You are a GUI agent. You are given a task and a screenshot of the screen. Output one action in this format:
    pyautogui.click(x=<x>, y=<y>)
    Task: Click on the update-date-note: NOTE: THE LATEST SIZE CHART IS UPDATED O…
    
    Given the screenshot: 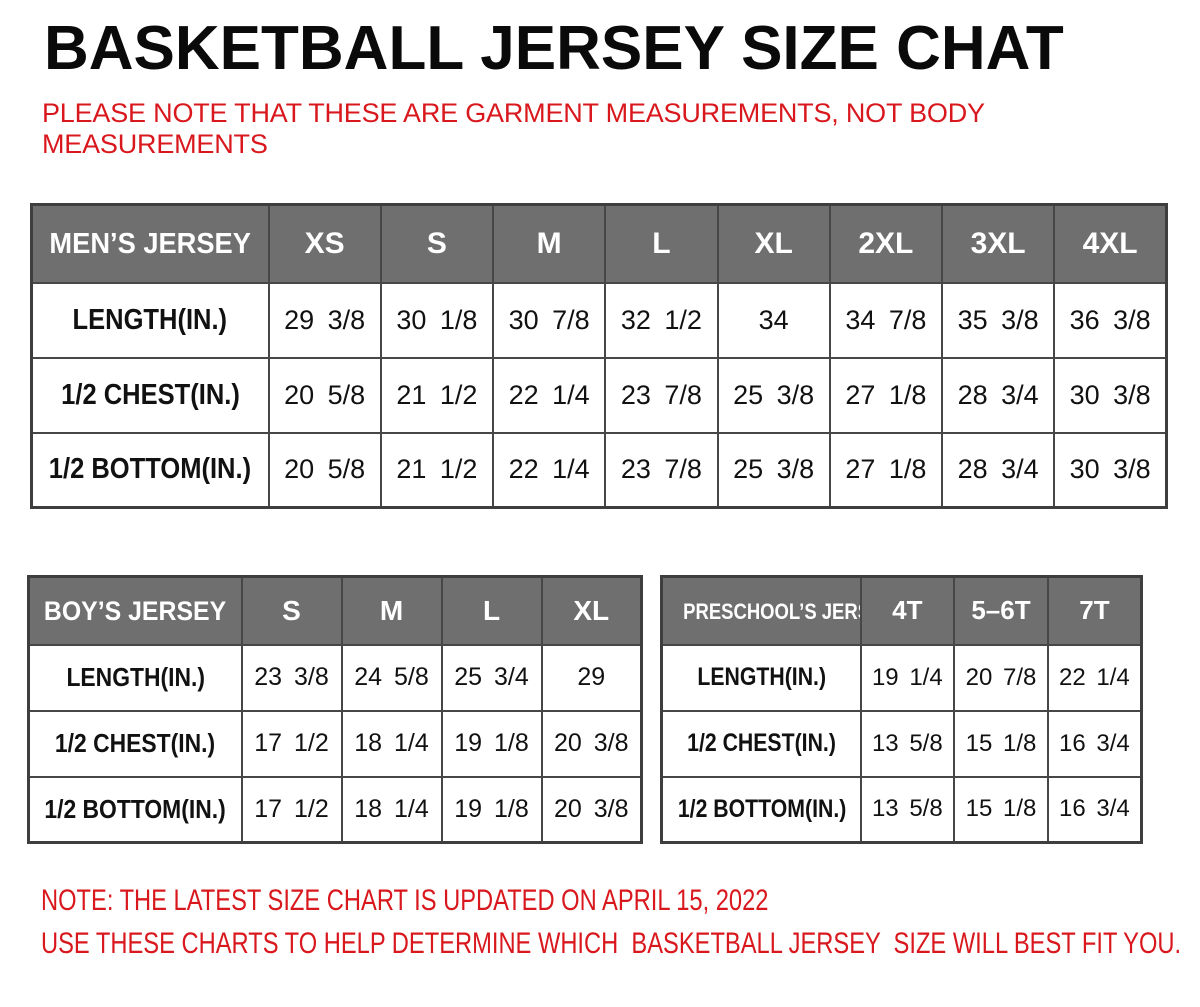 What is the action you would take?
    pyautogui.click(x=405, y=900)
    